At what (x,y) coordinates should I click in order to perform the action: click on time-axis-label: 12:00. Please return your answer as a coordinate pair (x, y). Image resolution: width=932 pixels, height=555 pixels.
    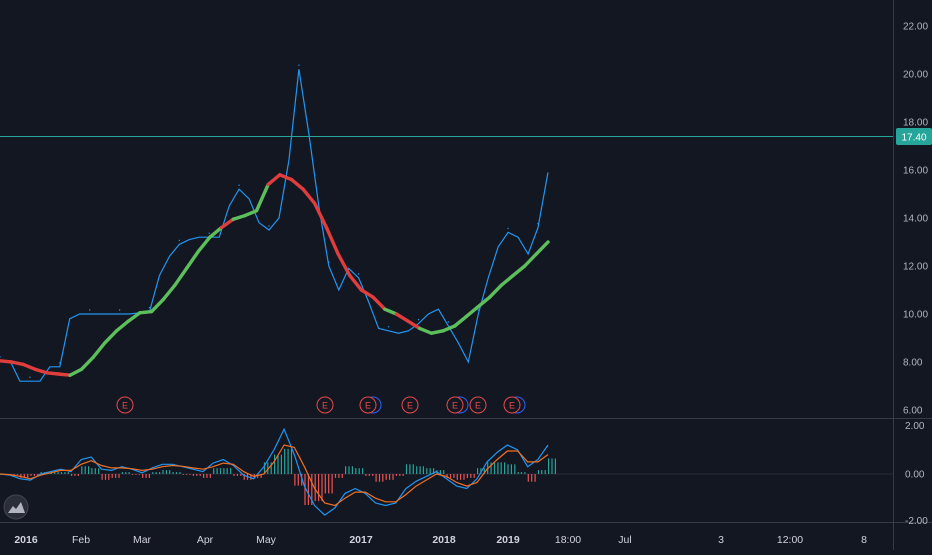
    Looking at the image, I should click on (790, 540).